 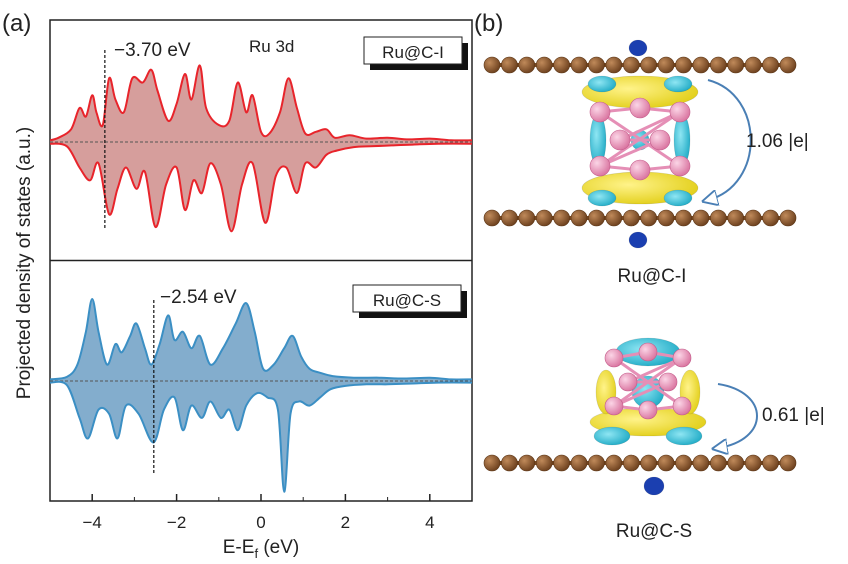 I want to click on x-tick-label: 0, so click(x=260, y=522).